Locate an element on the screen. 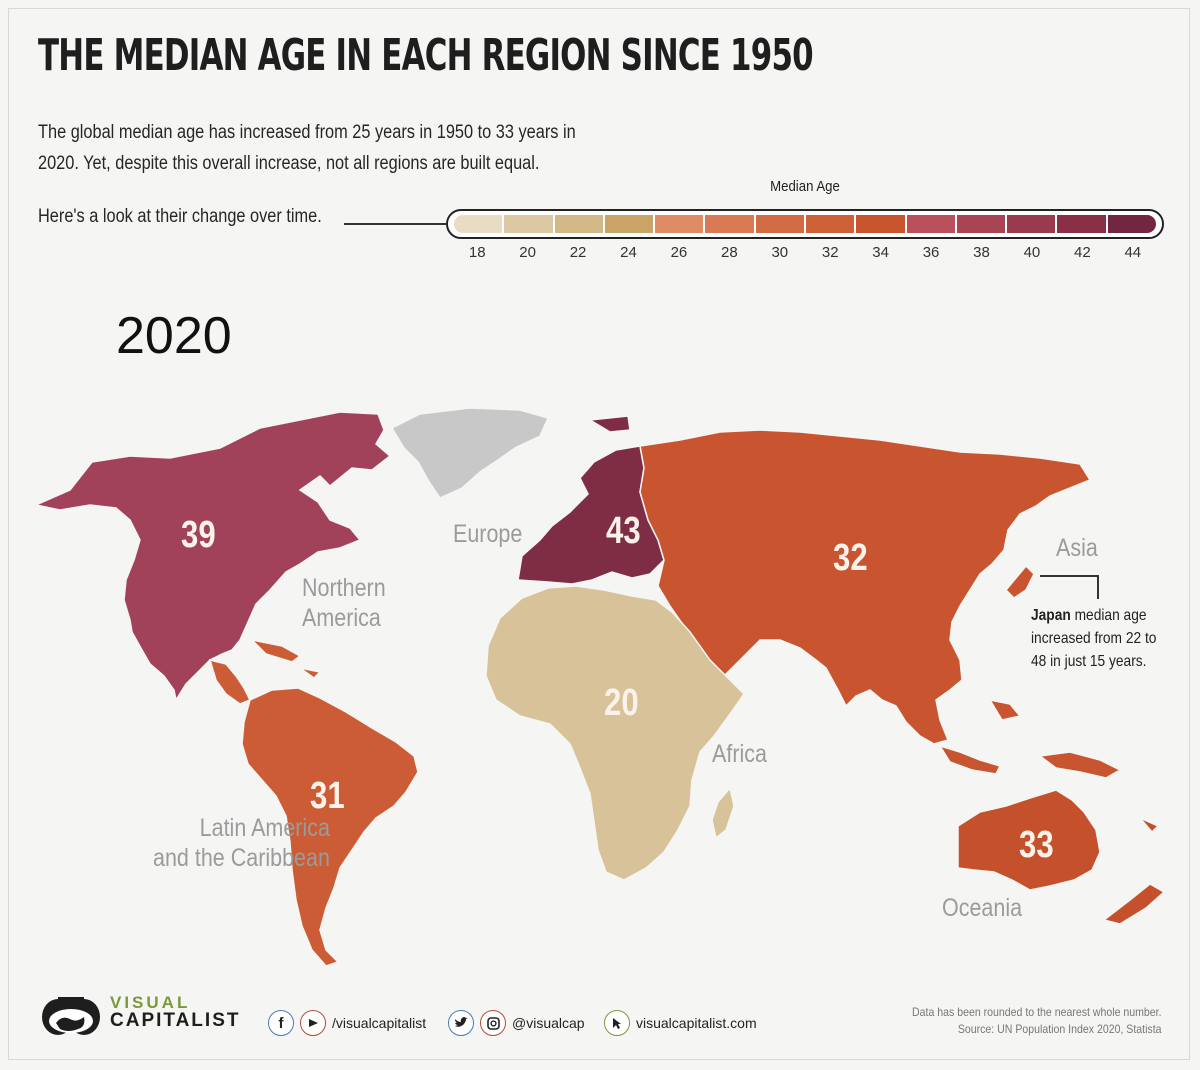  label-africa: Africa is located at coordinates (739, 754).